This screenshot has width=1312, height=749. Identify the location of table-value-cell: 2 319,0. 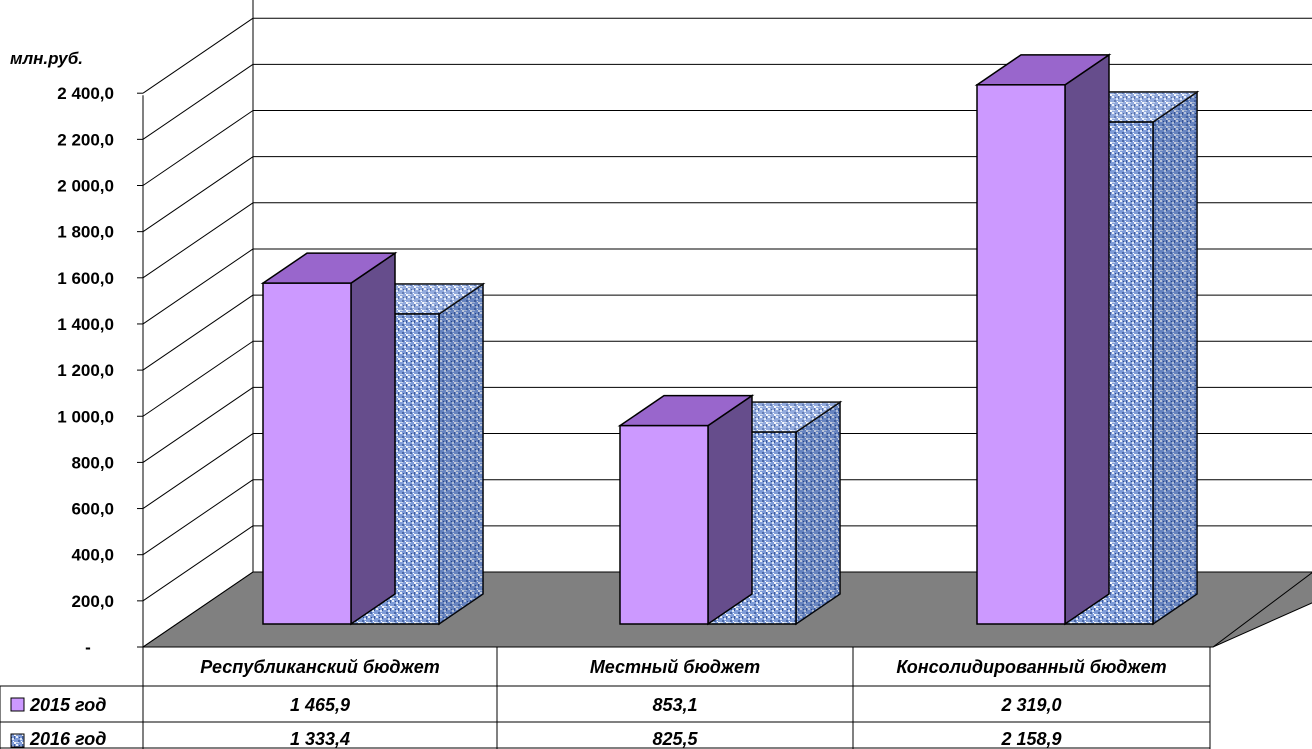
(1030, 705).